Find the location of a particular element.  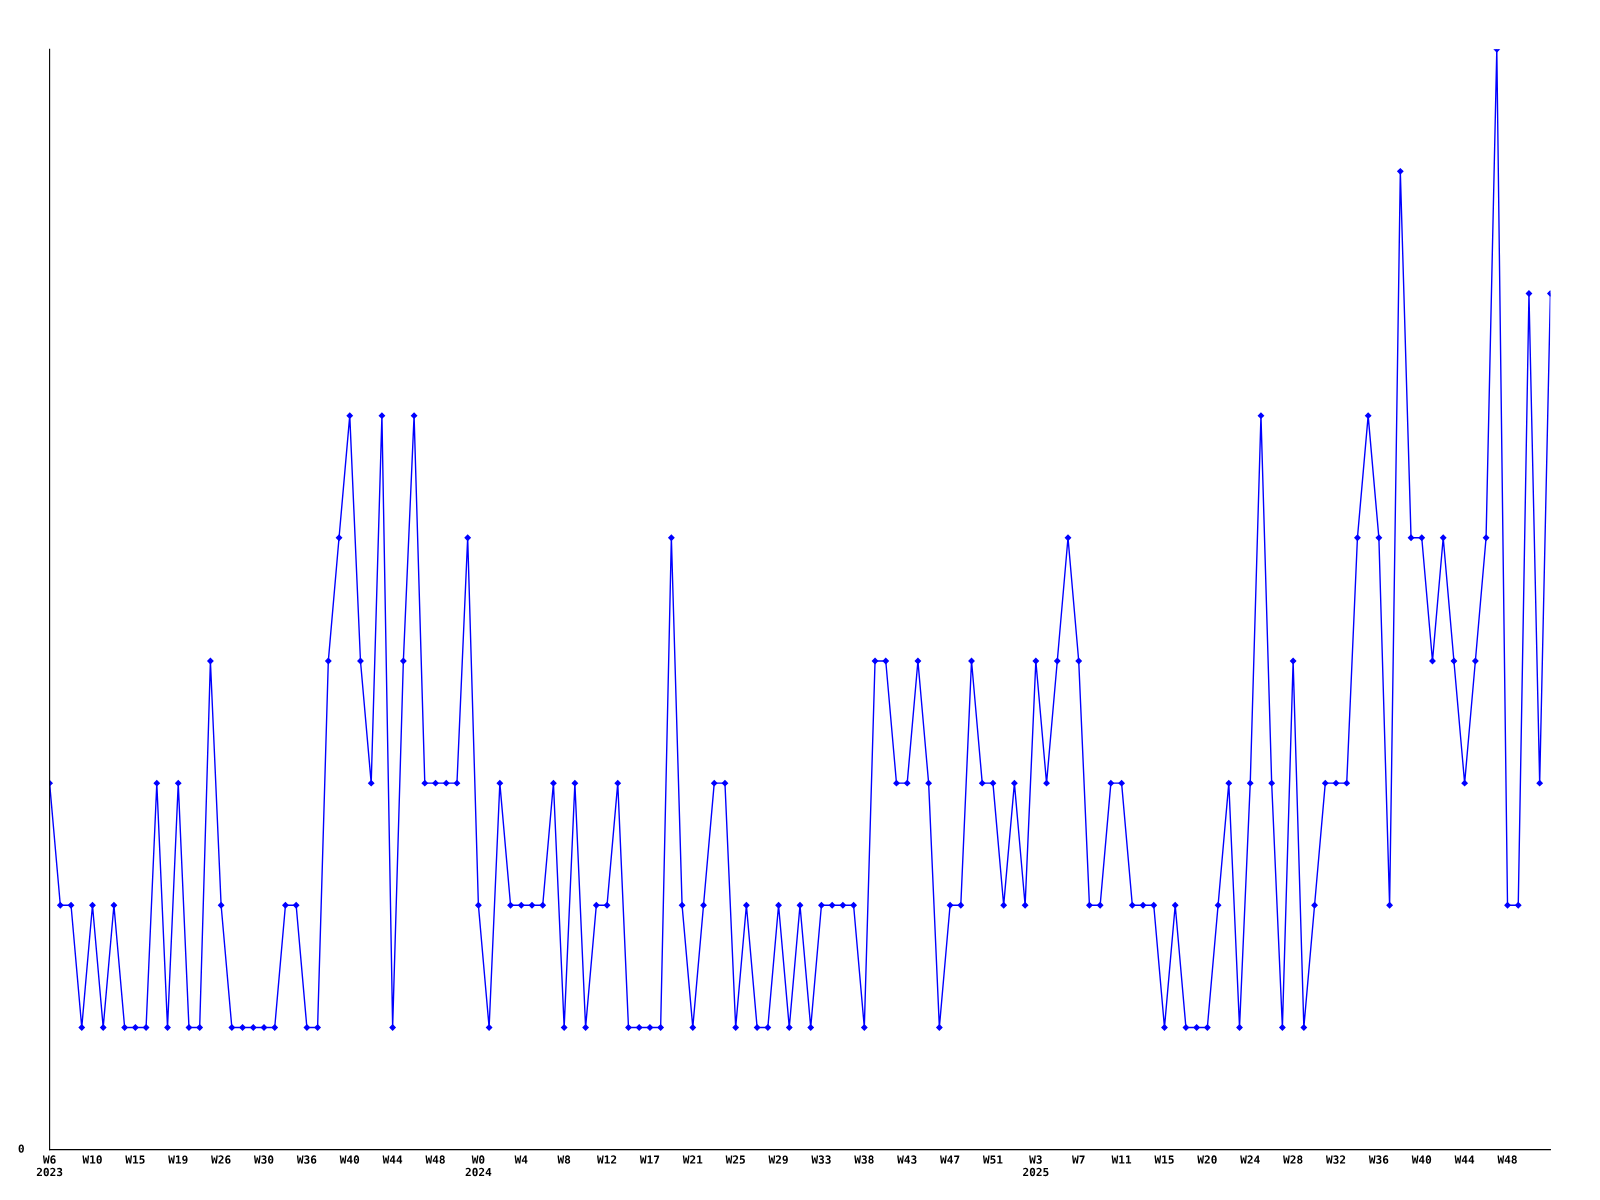

x-tick-label: W26 is located at coordinates (221, 1159).